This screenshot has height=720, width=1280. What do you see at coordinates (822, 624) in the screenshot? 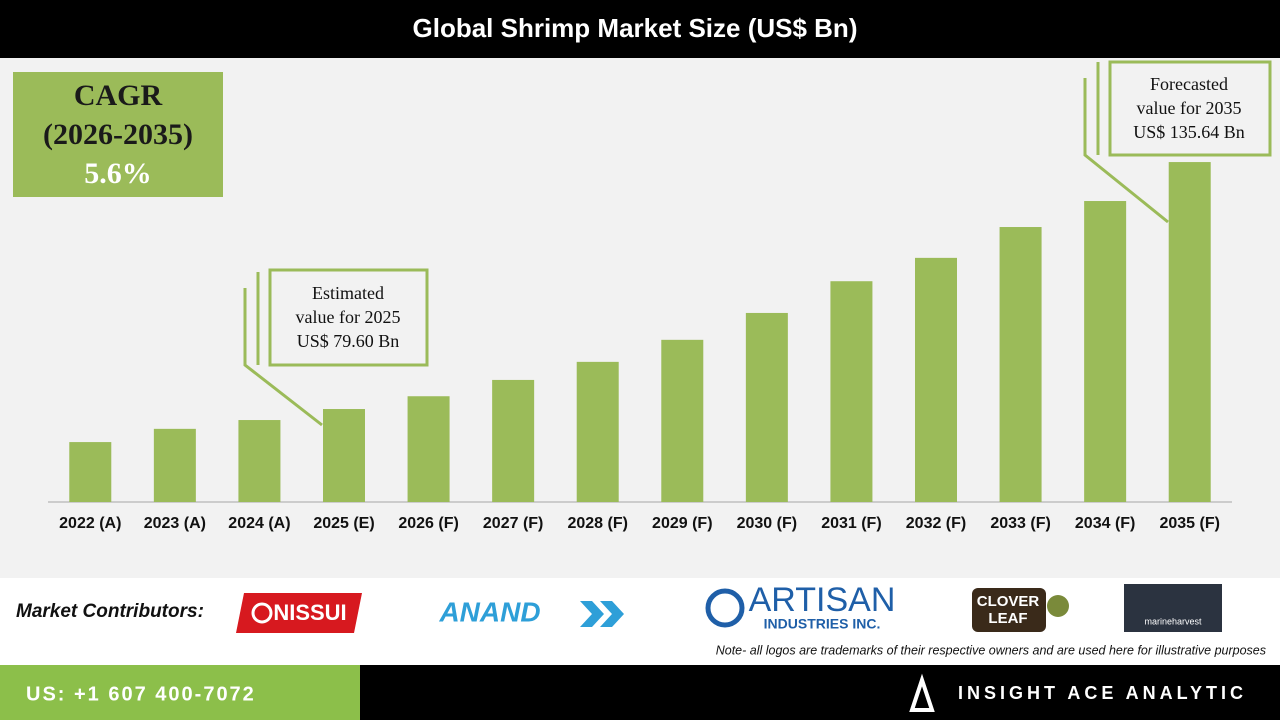
I see `logo-text: INDUSTRIES INC.` at bounding box center [822, 624].